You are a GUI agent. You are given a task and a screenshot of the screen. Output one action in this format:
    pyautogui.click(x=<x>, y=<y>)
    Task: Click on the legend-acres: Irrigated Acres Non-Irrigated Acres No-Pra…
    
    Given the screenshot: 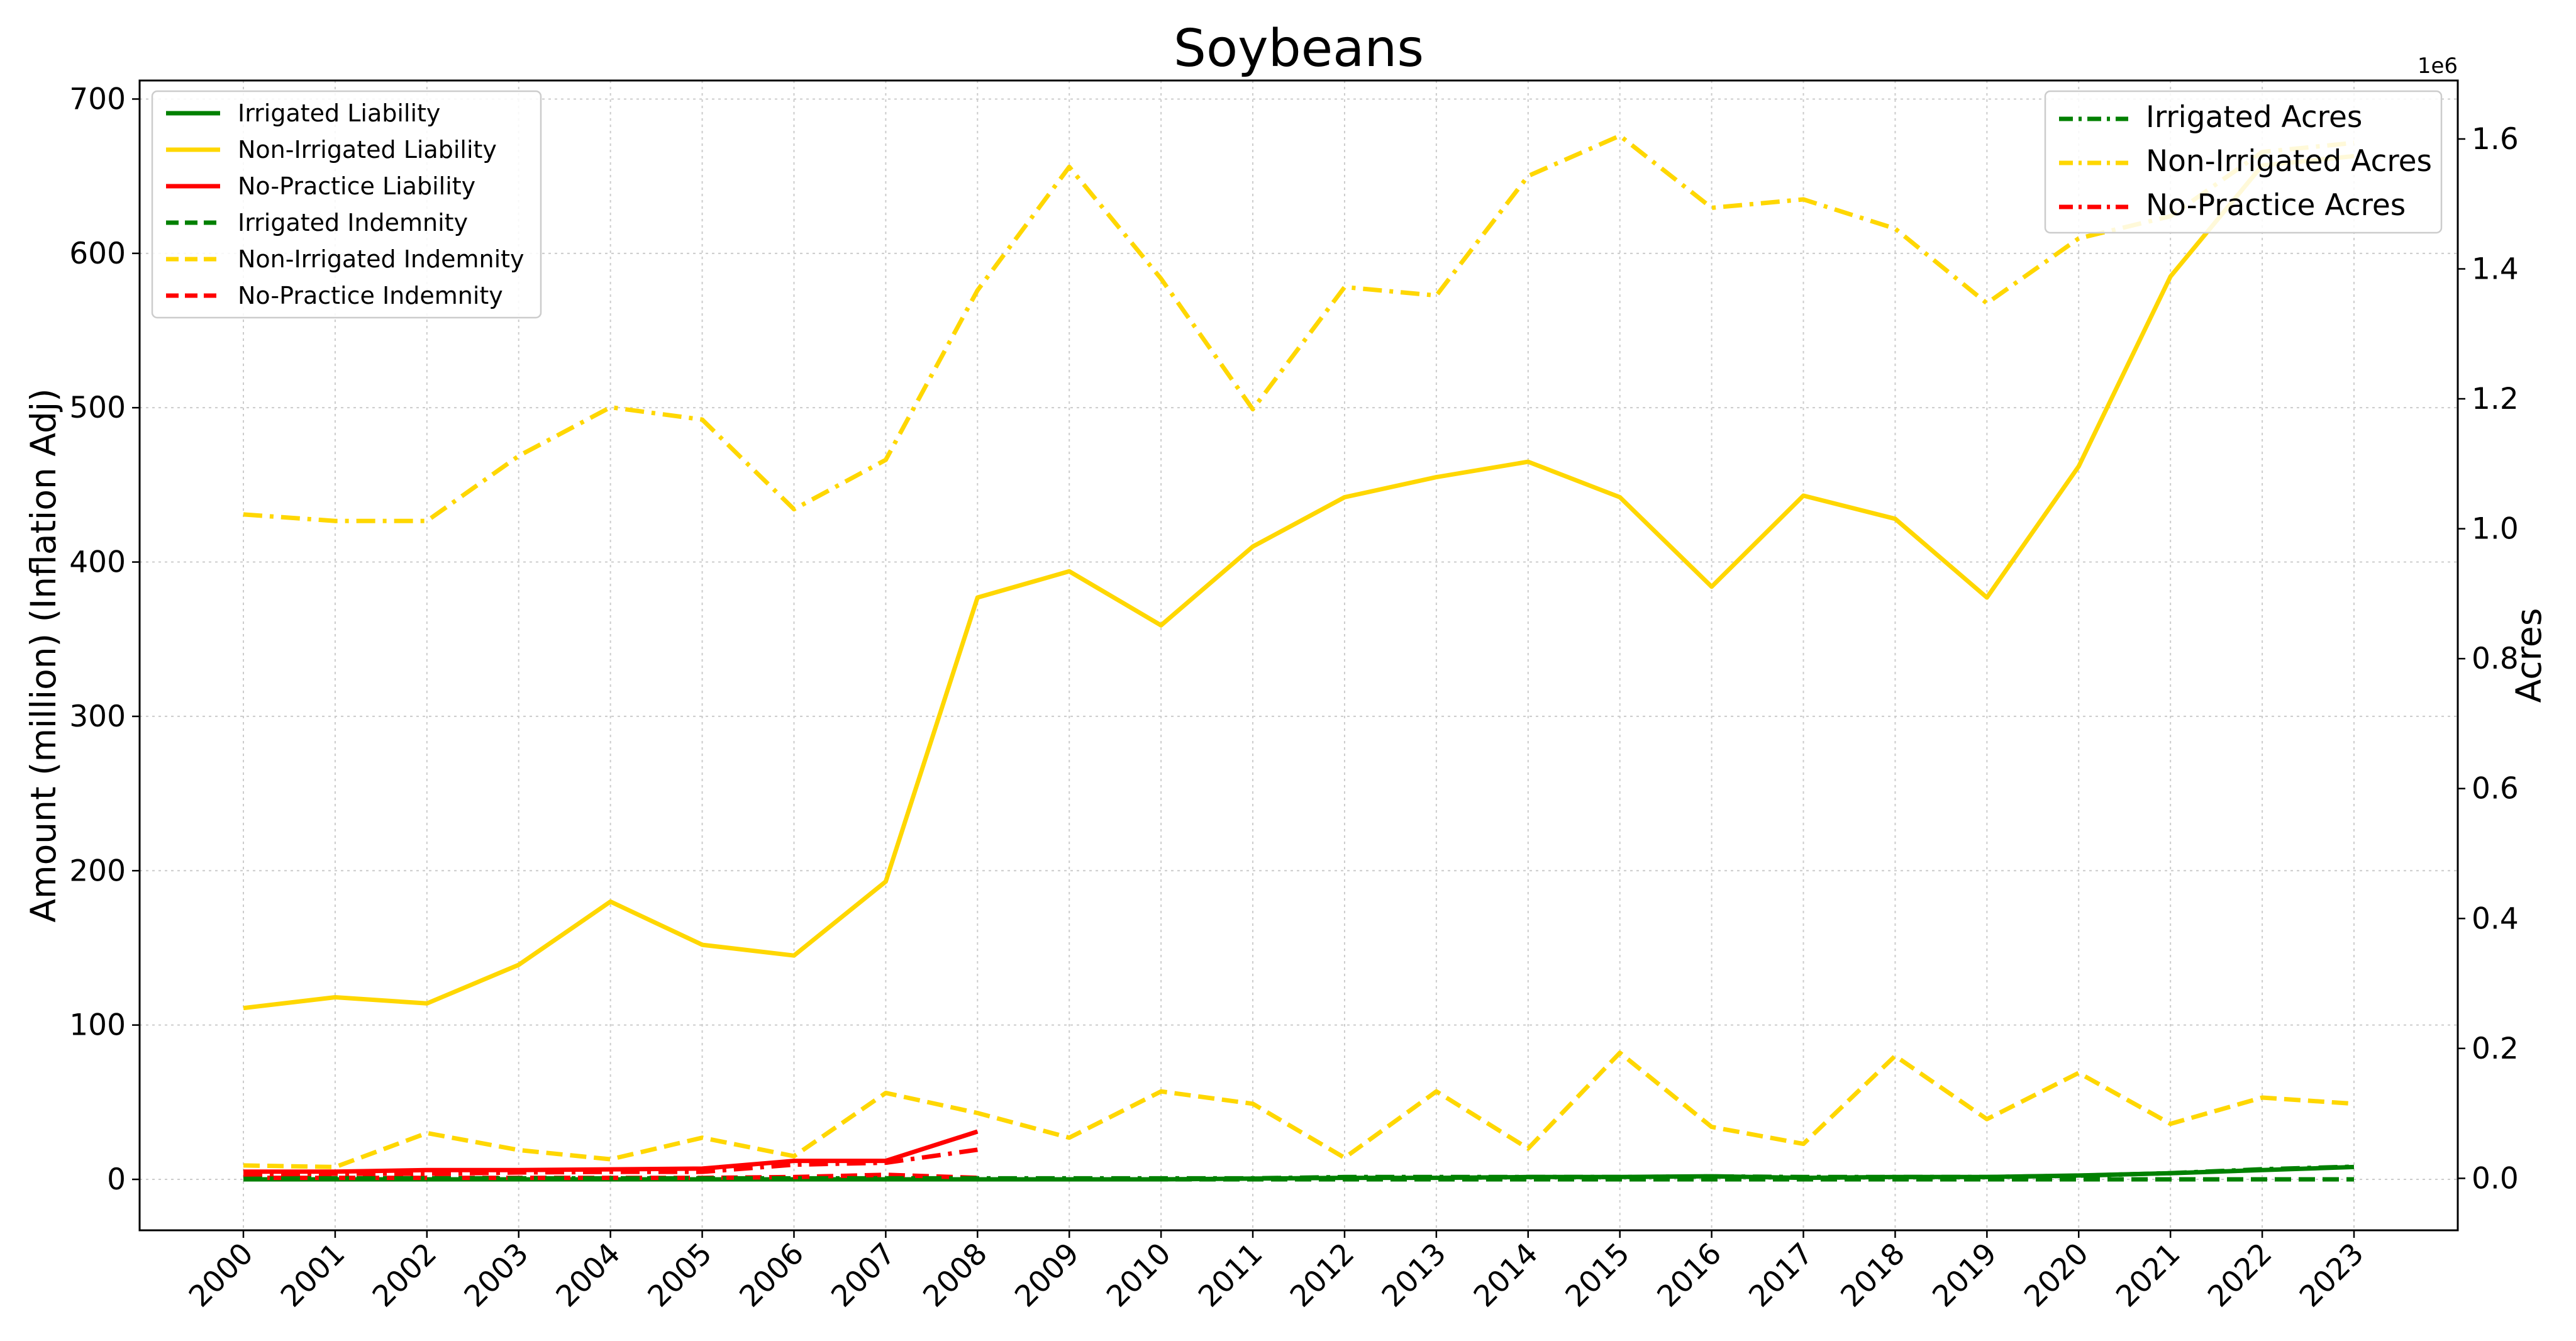 What is the action you would take?
    pyautogui.click(x=2243, y=162)
    